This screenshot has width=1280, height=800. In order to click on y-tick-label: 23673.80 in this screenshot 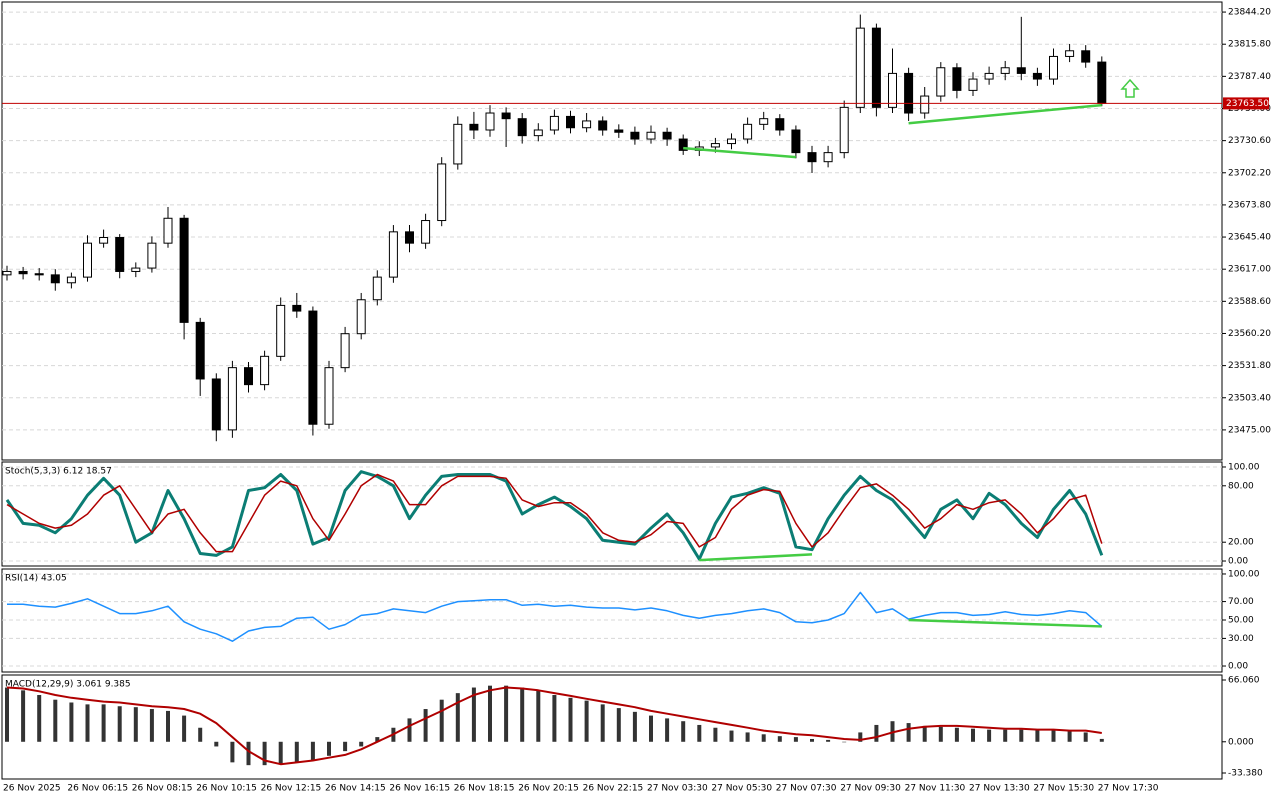, I will do `click(1249, 205)`.